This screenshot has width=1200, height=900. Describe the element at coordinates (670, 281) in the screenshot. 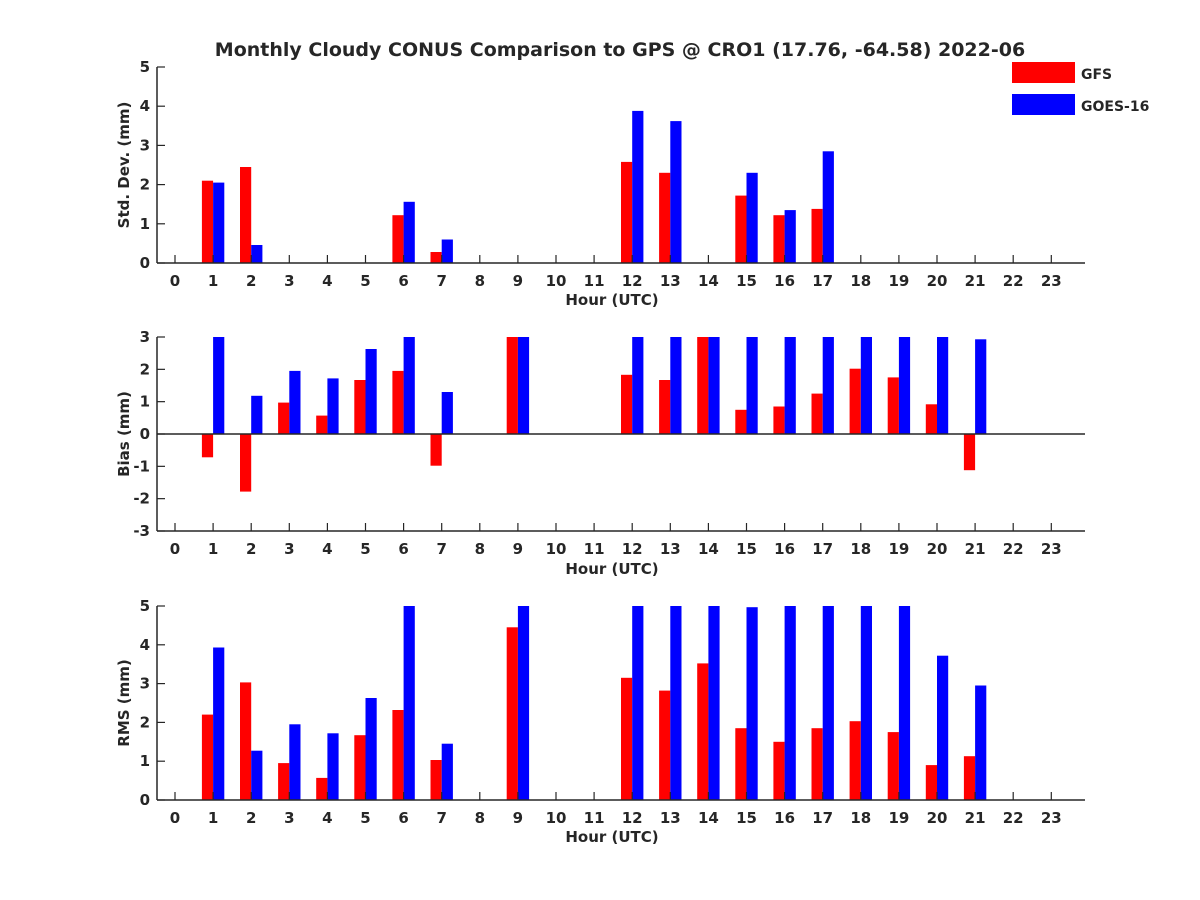

I see `x-tick-label-13: 13` at that location.